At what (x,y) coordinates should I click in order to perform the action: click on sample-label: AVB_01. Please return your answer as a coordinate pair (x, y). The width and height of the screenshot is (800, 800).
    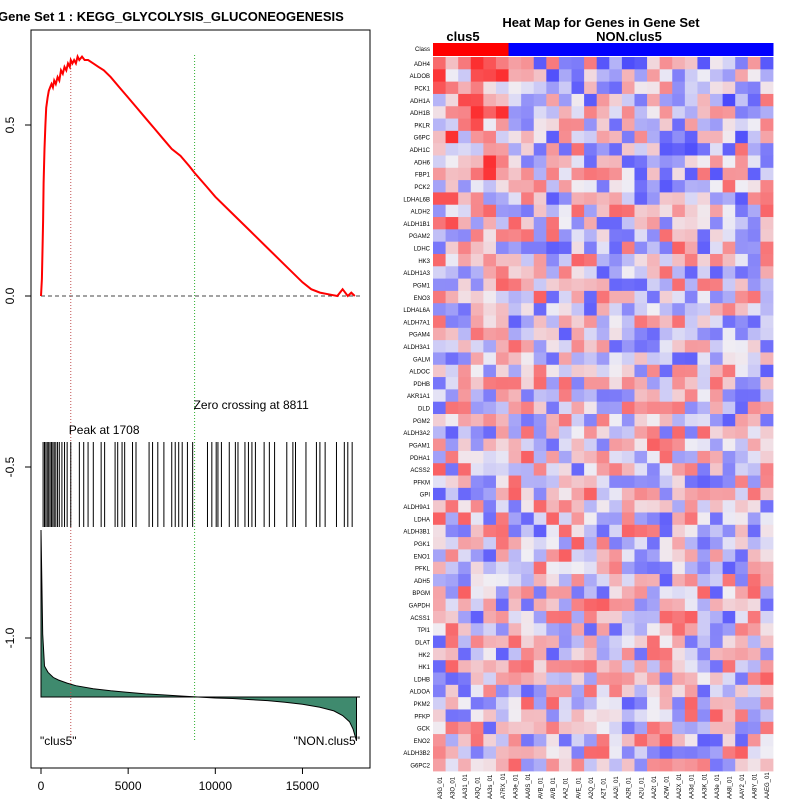
    Looking at the image, I should click on (554, 788).